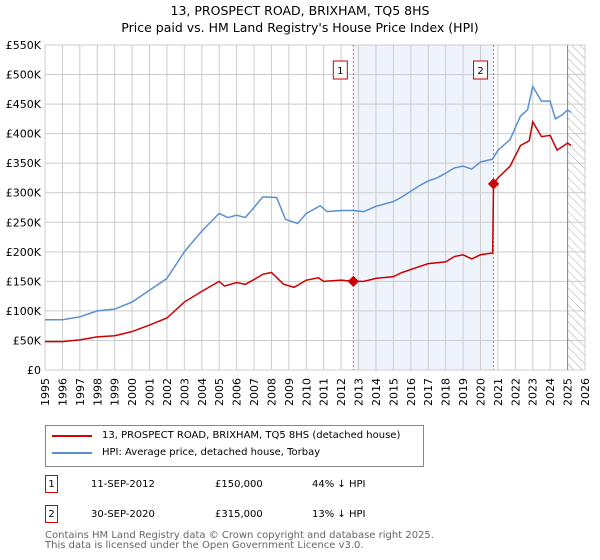 Image resolution: width=600 pixels, height=560 pixels. Describe the element at coordinates (339, 484) in the screenshot. I see `transaction-hpi: 44% ↓ HPI` at that location.